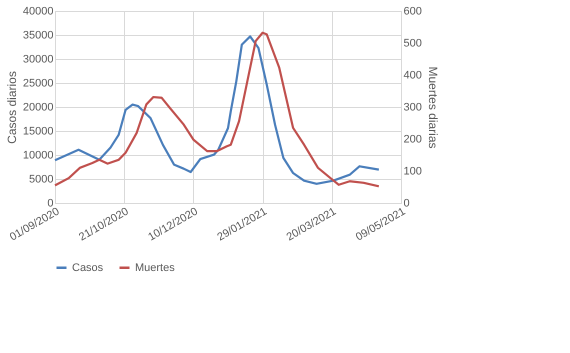  I want to click on y2-axis-title: Muertes diarias, so click(433, 107).